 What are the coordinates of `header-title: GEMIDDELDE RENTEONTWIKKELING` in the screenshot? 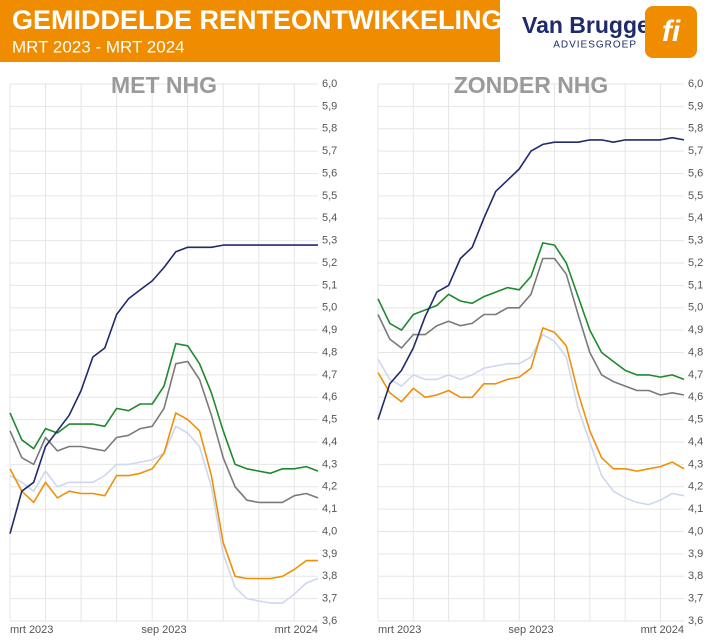 It's located at (257, 20).